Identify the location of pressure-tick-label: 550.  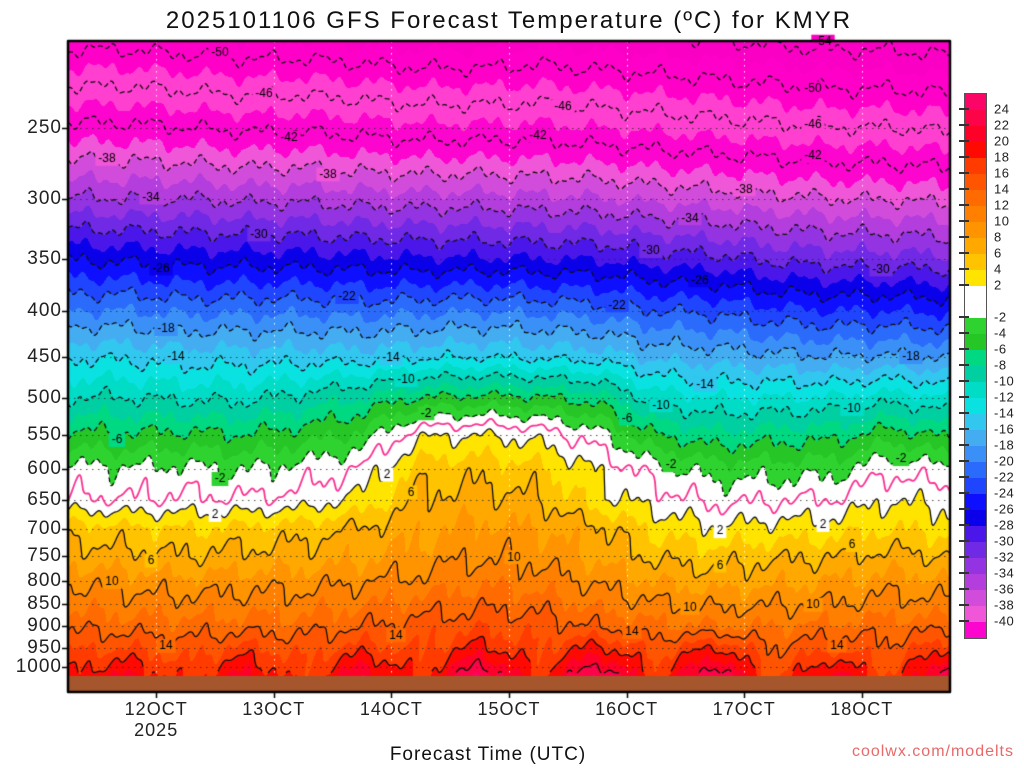
(44, 434).